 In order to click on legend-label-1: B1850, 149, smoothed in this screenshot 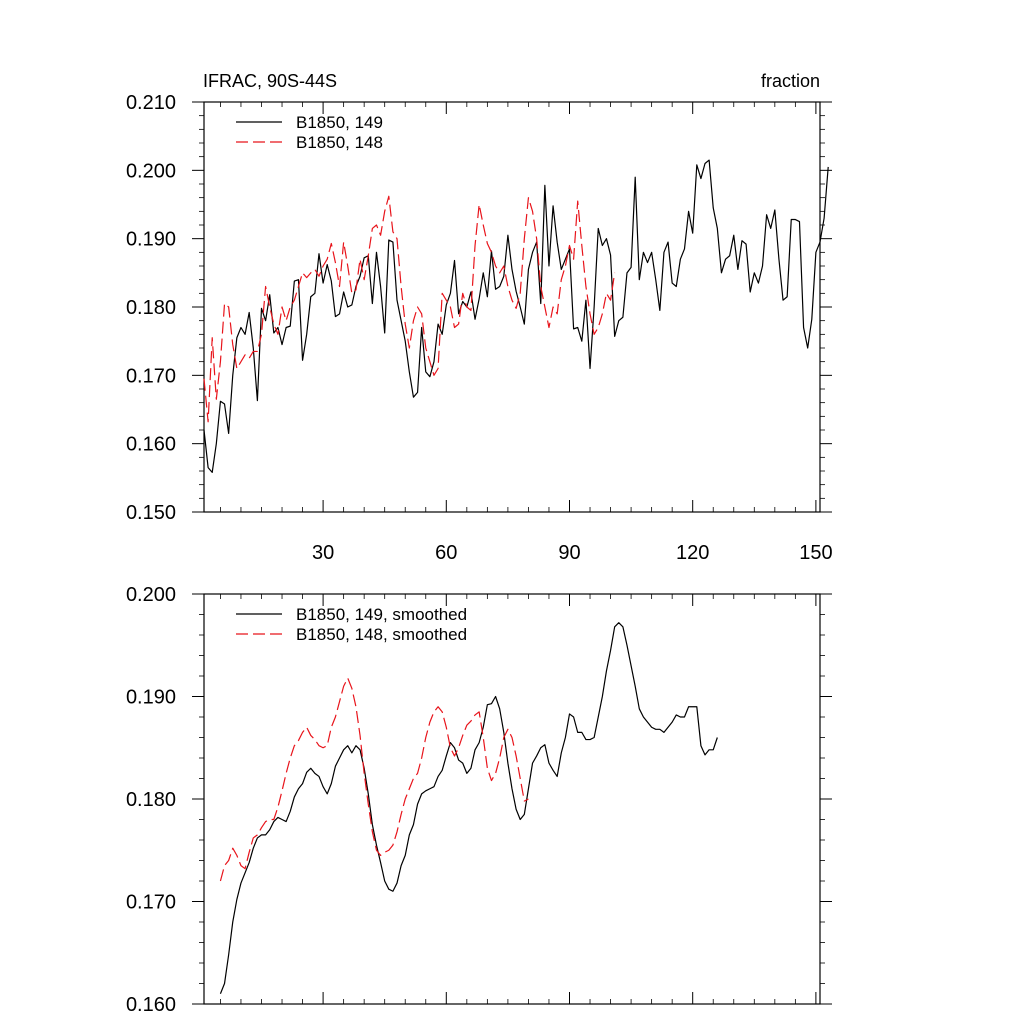, I will do `click(381, 614)`.